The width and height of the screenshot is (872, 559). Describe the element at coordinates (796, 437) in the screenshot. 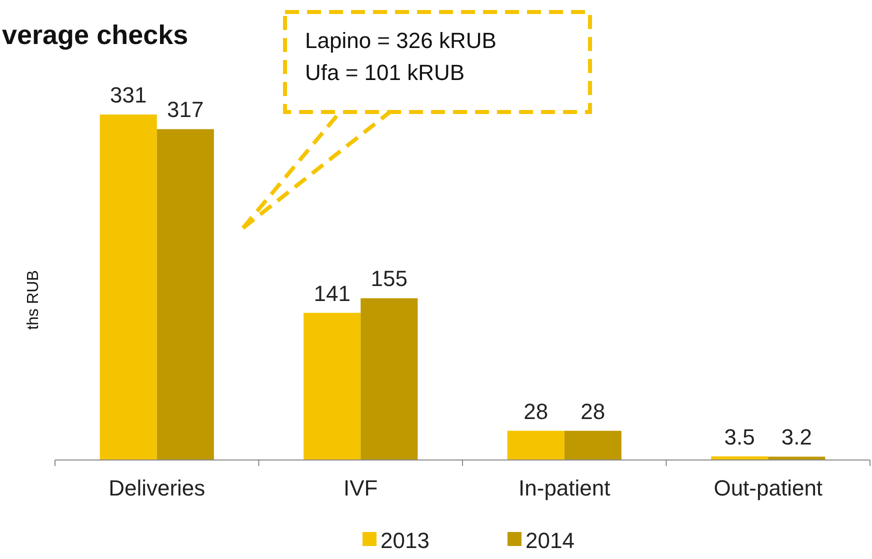

I see `data-label: 3.2` at that location.